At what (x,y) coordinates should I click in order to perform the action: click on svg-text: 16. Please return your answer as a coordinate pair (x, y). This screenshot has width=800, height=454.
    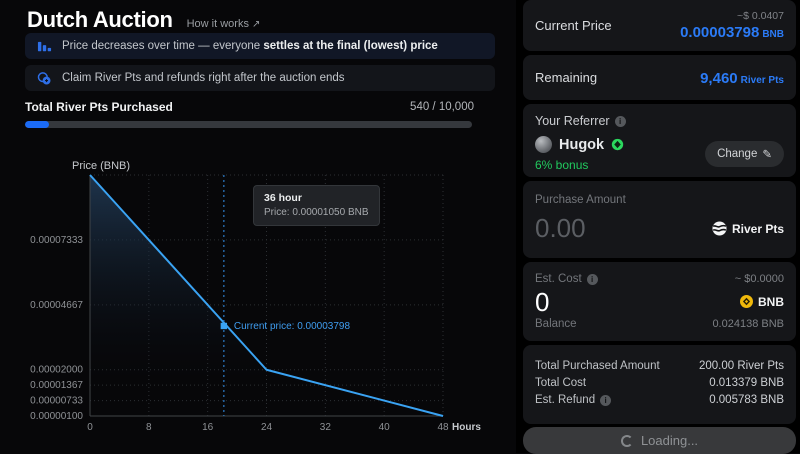
    Looking at the image, I should click on (208, 427).